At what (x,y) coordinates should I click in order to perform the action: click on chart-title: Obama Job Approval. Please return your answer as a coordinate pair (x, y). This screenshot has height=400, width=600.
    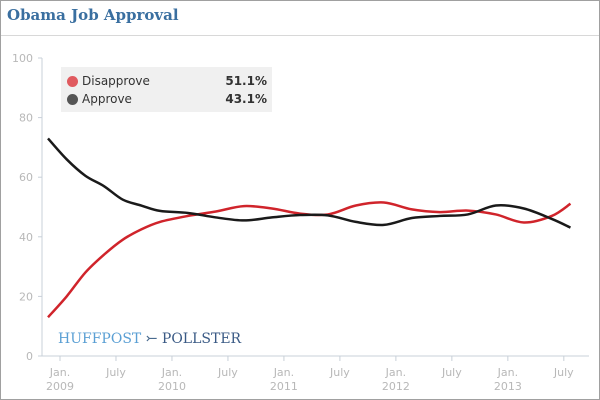
    Looking at the image, I should click on (93, 15).